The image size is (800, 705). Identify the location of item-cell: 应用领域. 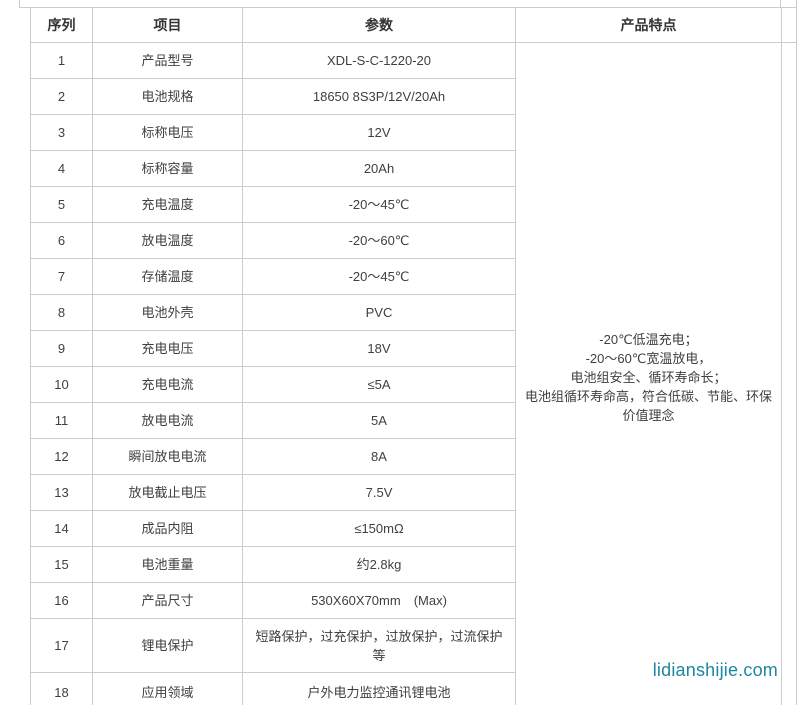
(167, 688).